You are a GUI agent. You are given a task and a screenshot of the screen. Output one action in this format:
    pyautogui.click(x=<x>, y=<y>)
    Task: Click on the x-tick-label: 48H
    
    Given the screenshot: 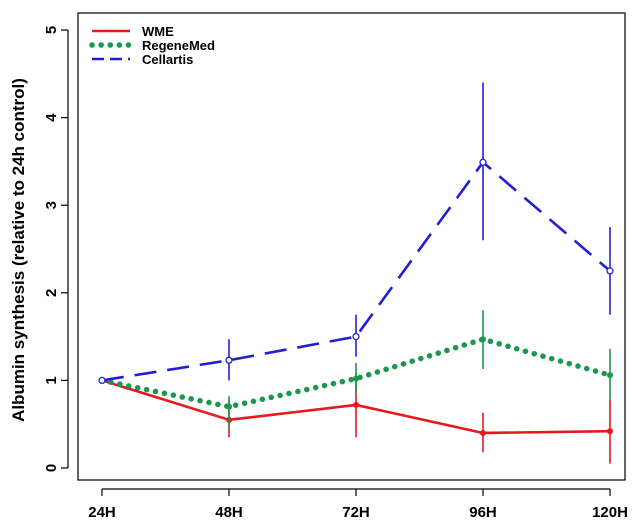 What is the action you would take?
    pyautogui.click(x=229, y=512)
    